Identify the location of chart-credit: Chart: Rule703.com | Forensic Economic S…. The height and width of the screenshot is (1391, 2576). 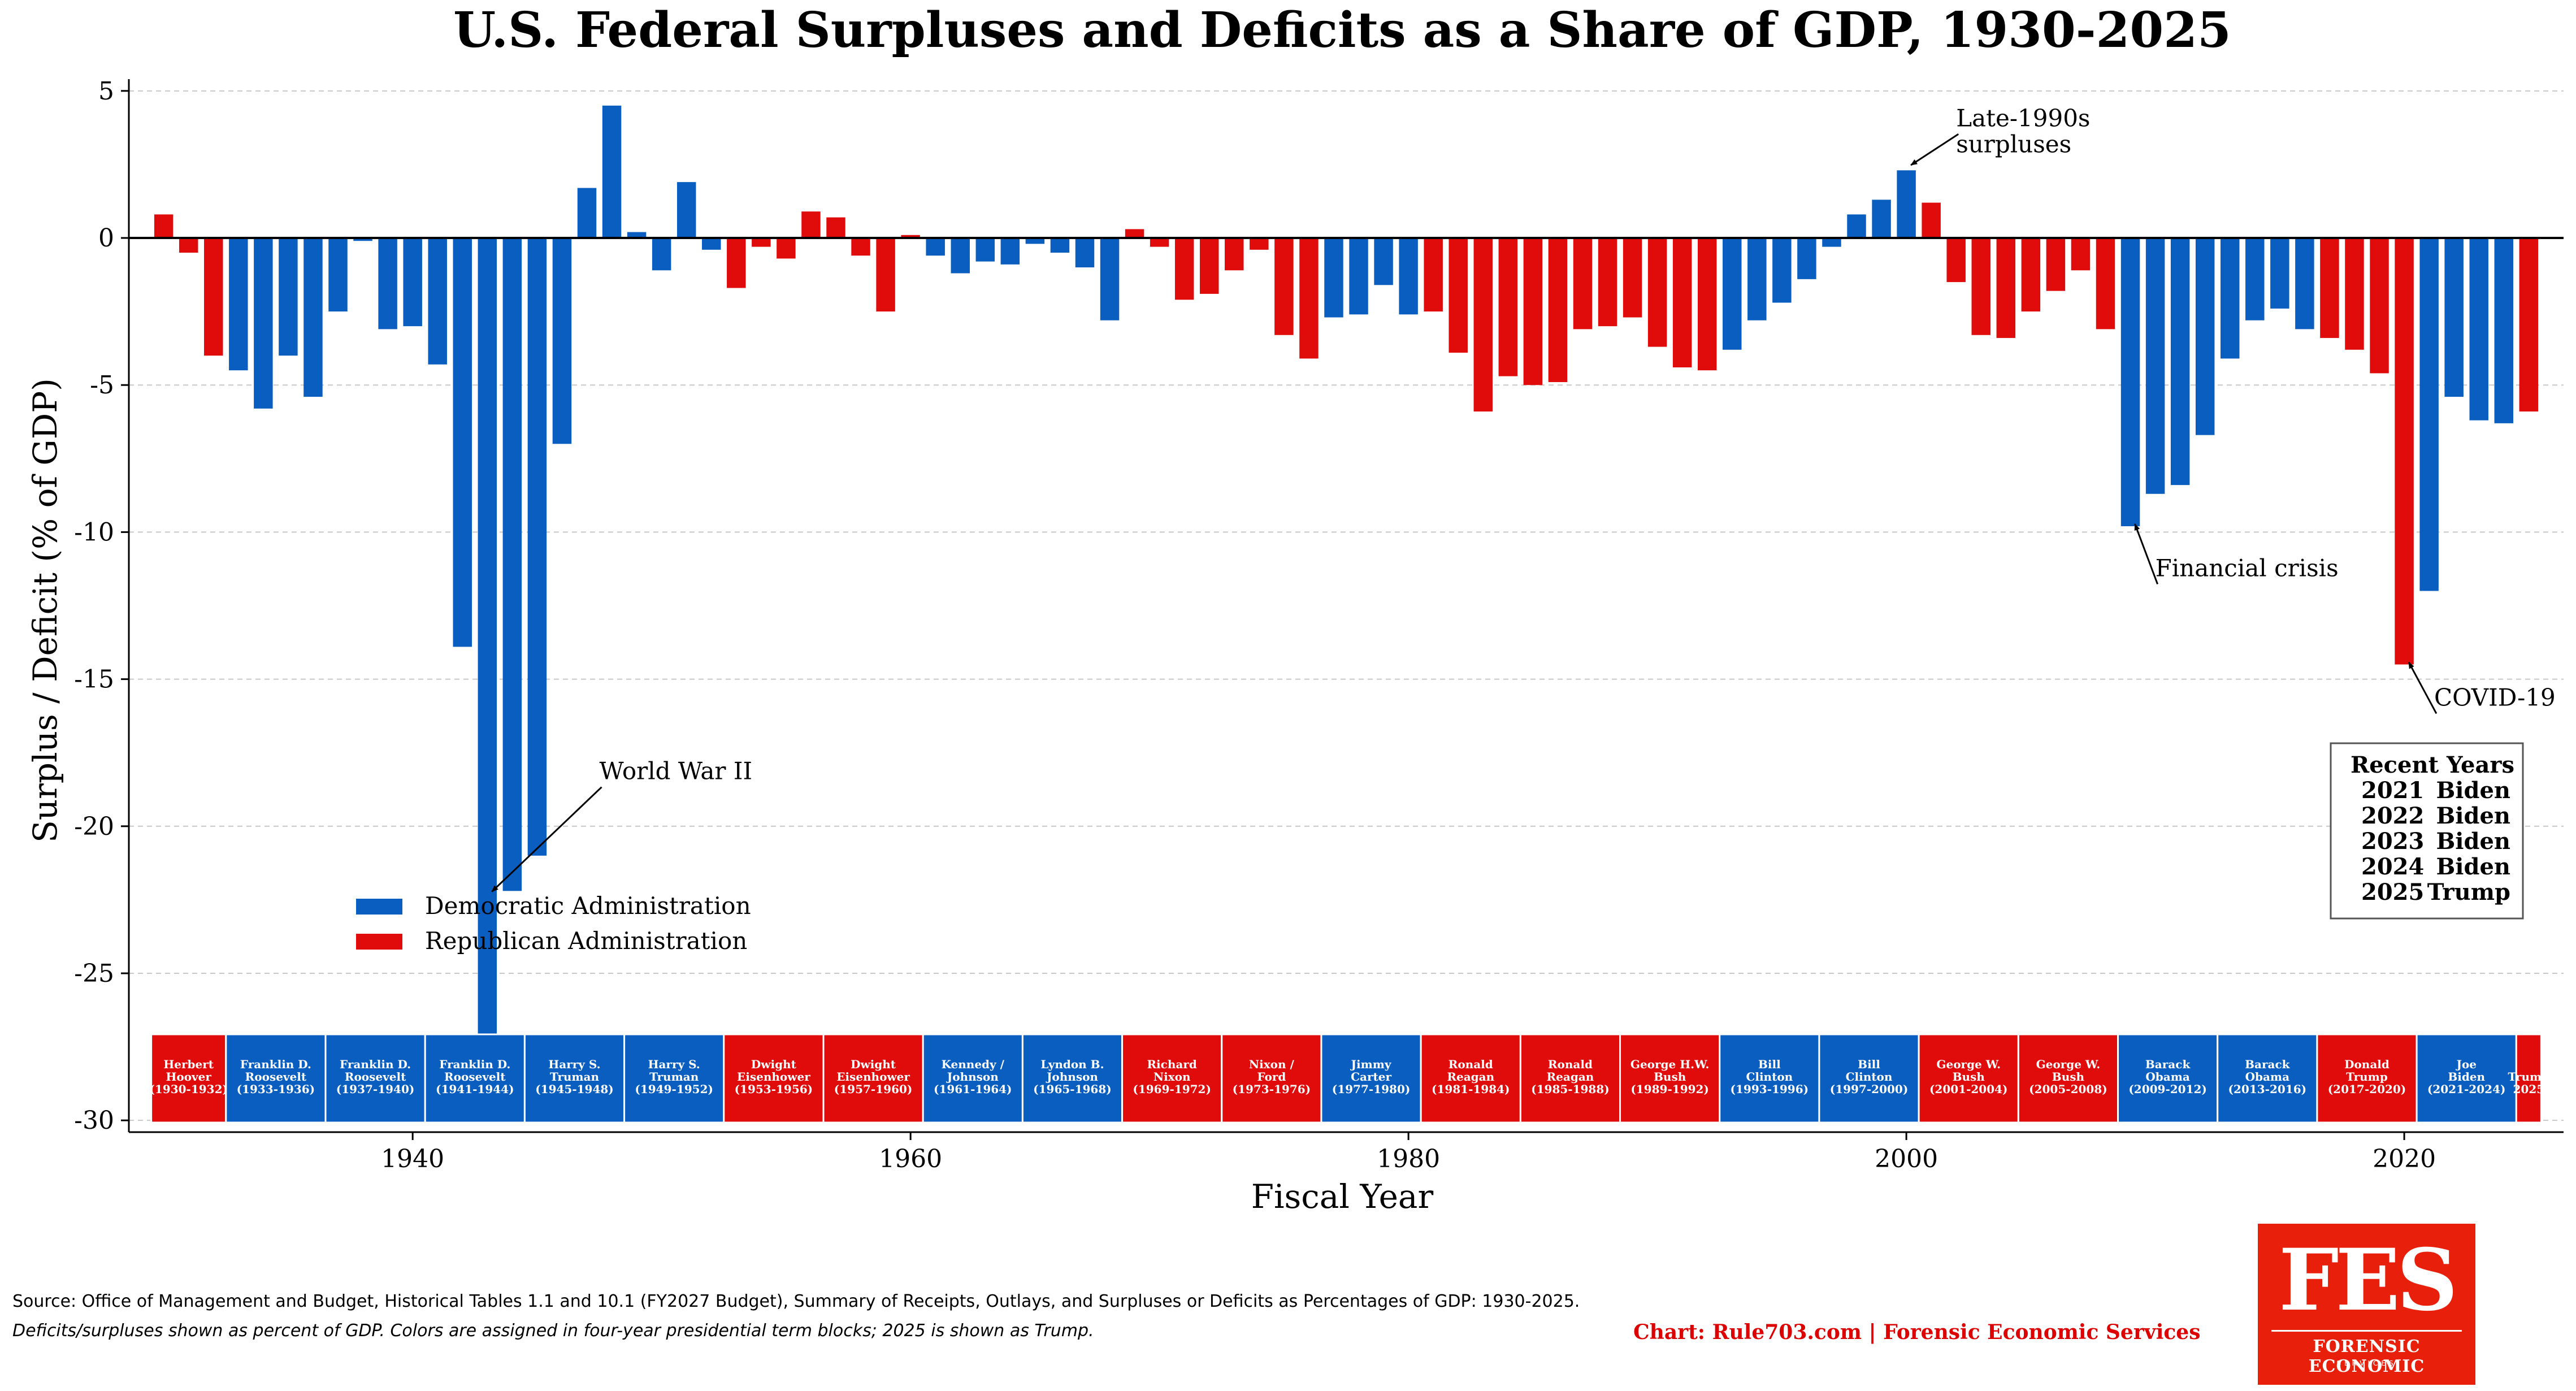
(1917, 1332).